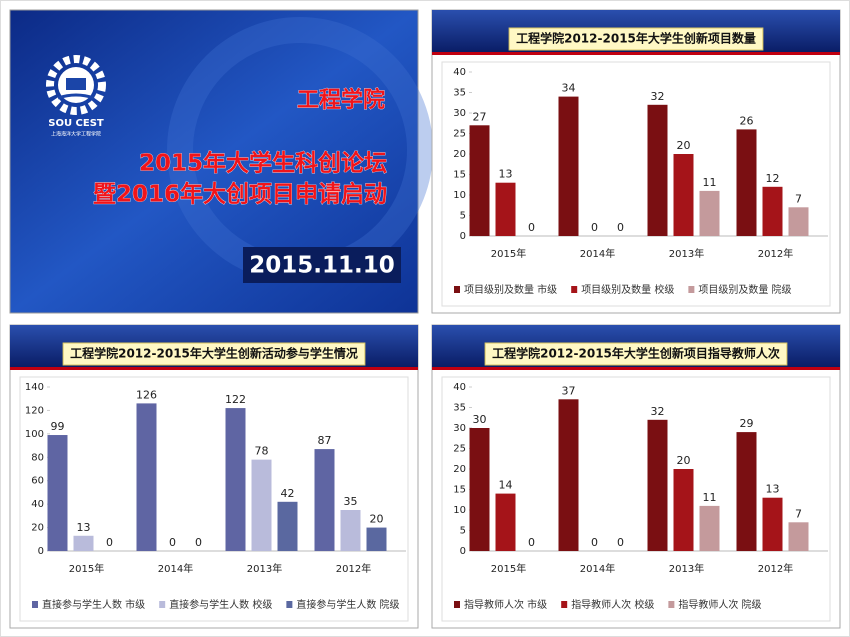  Describe the element at coordinates (744, 289) in the screenshot. I see `legend-label: 项目级别及数量 院级` at that location.